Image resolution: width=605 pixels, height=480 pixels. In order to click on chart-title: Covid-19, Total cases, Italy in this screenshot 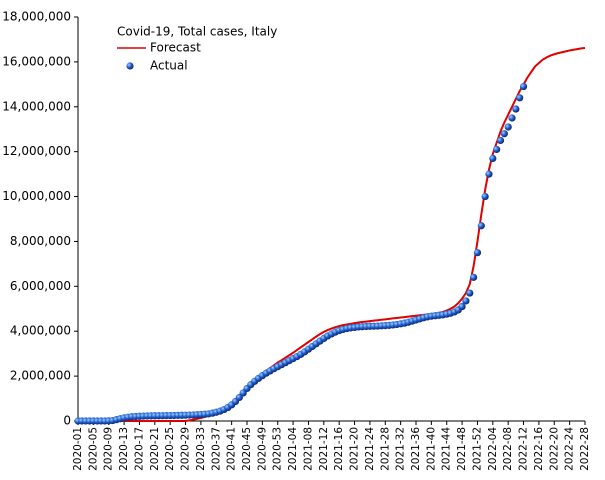, I will do `click(197, 32)`.